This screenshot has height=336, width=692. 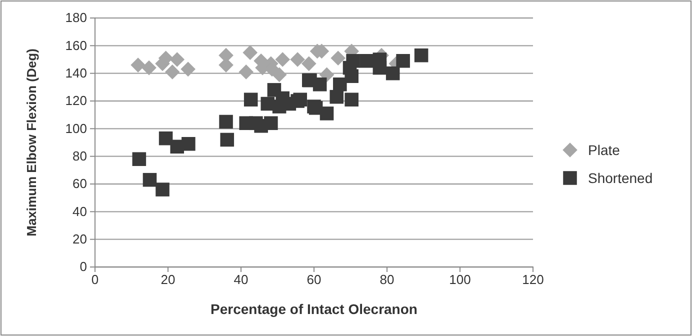 What do you see at coordinates (314, 309) in the screenshot?
I see `x-axis-title: Percentage of Intact Olecranon` at bounding box center [314, 309].